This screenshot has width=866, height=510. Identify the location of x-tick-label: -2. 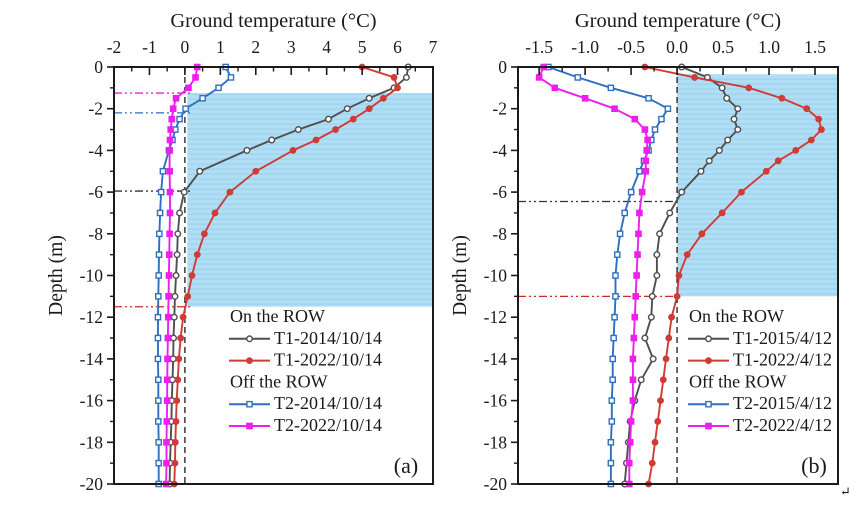
(114, 47).